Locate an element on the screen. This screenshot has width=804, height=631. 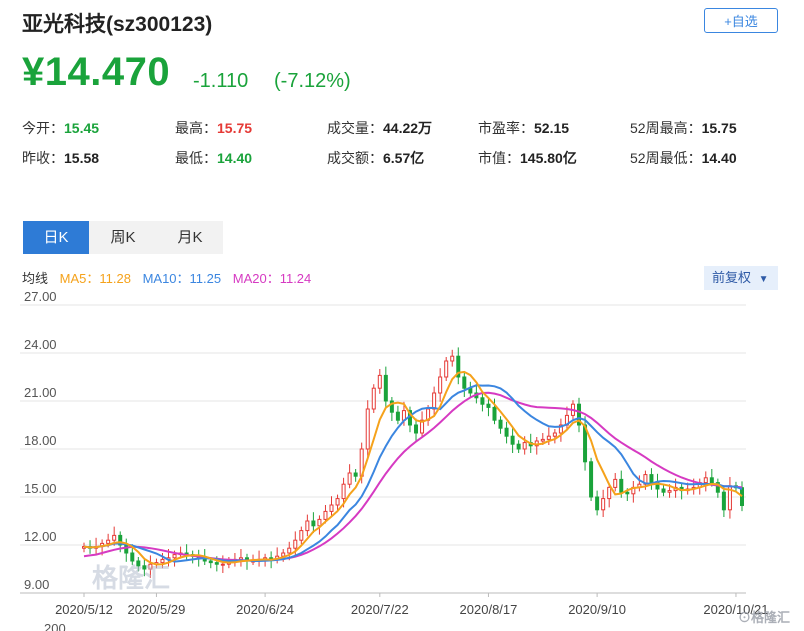
x-tick-label: 2020/5/29 is located at coordinates (157, 609).